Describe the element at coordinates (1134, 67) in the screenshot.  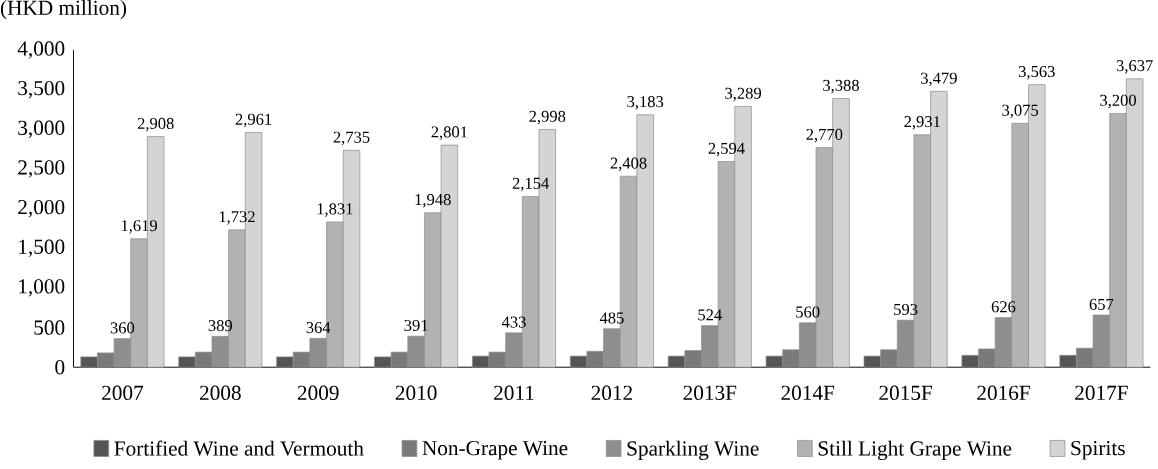
I see `data-label: 3,637` at that location.